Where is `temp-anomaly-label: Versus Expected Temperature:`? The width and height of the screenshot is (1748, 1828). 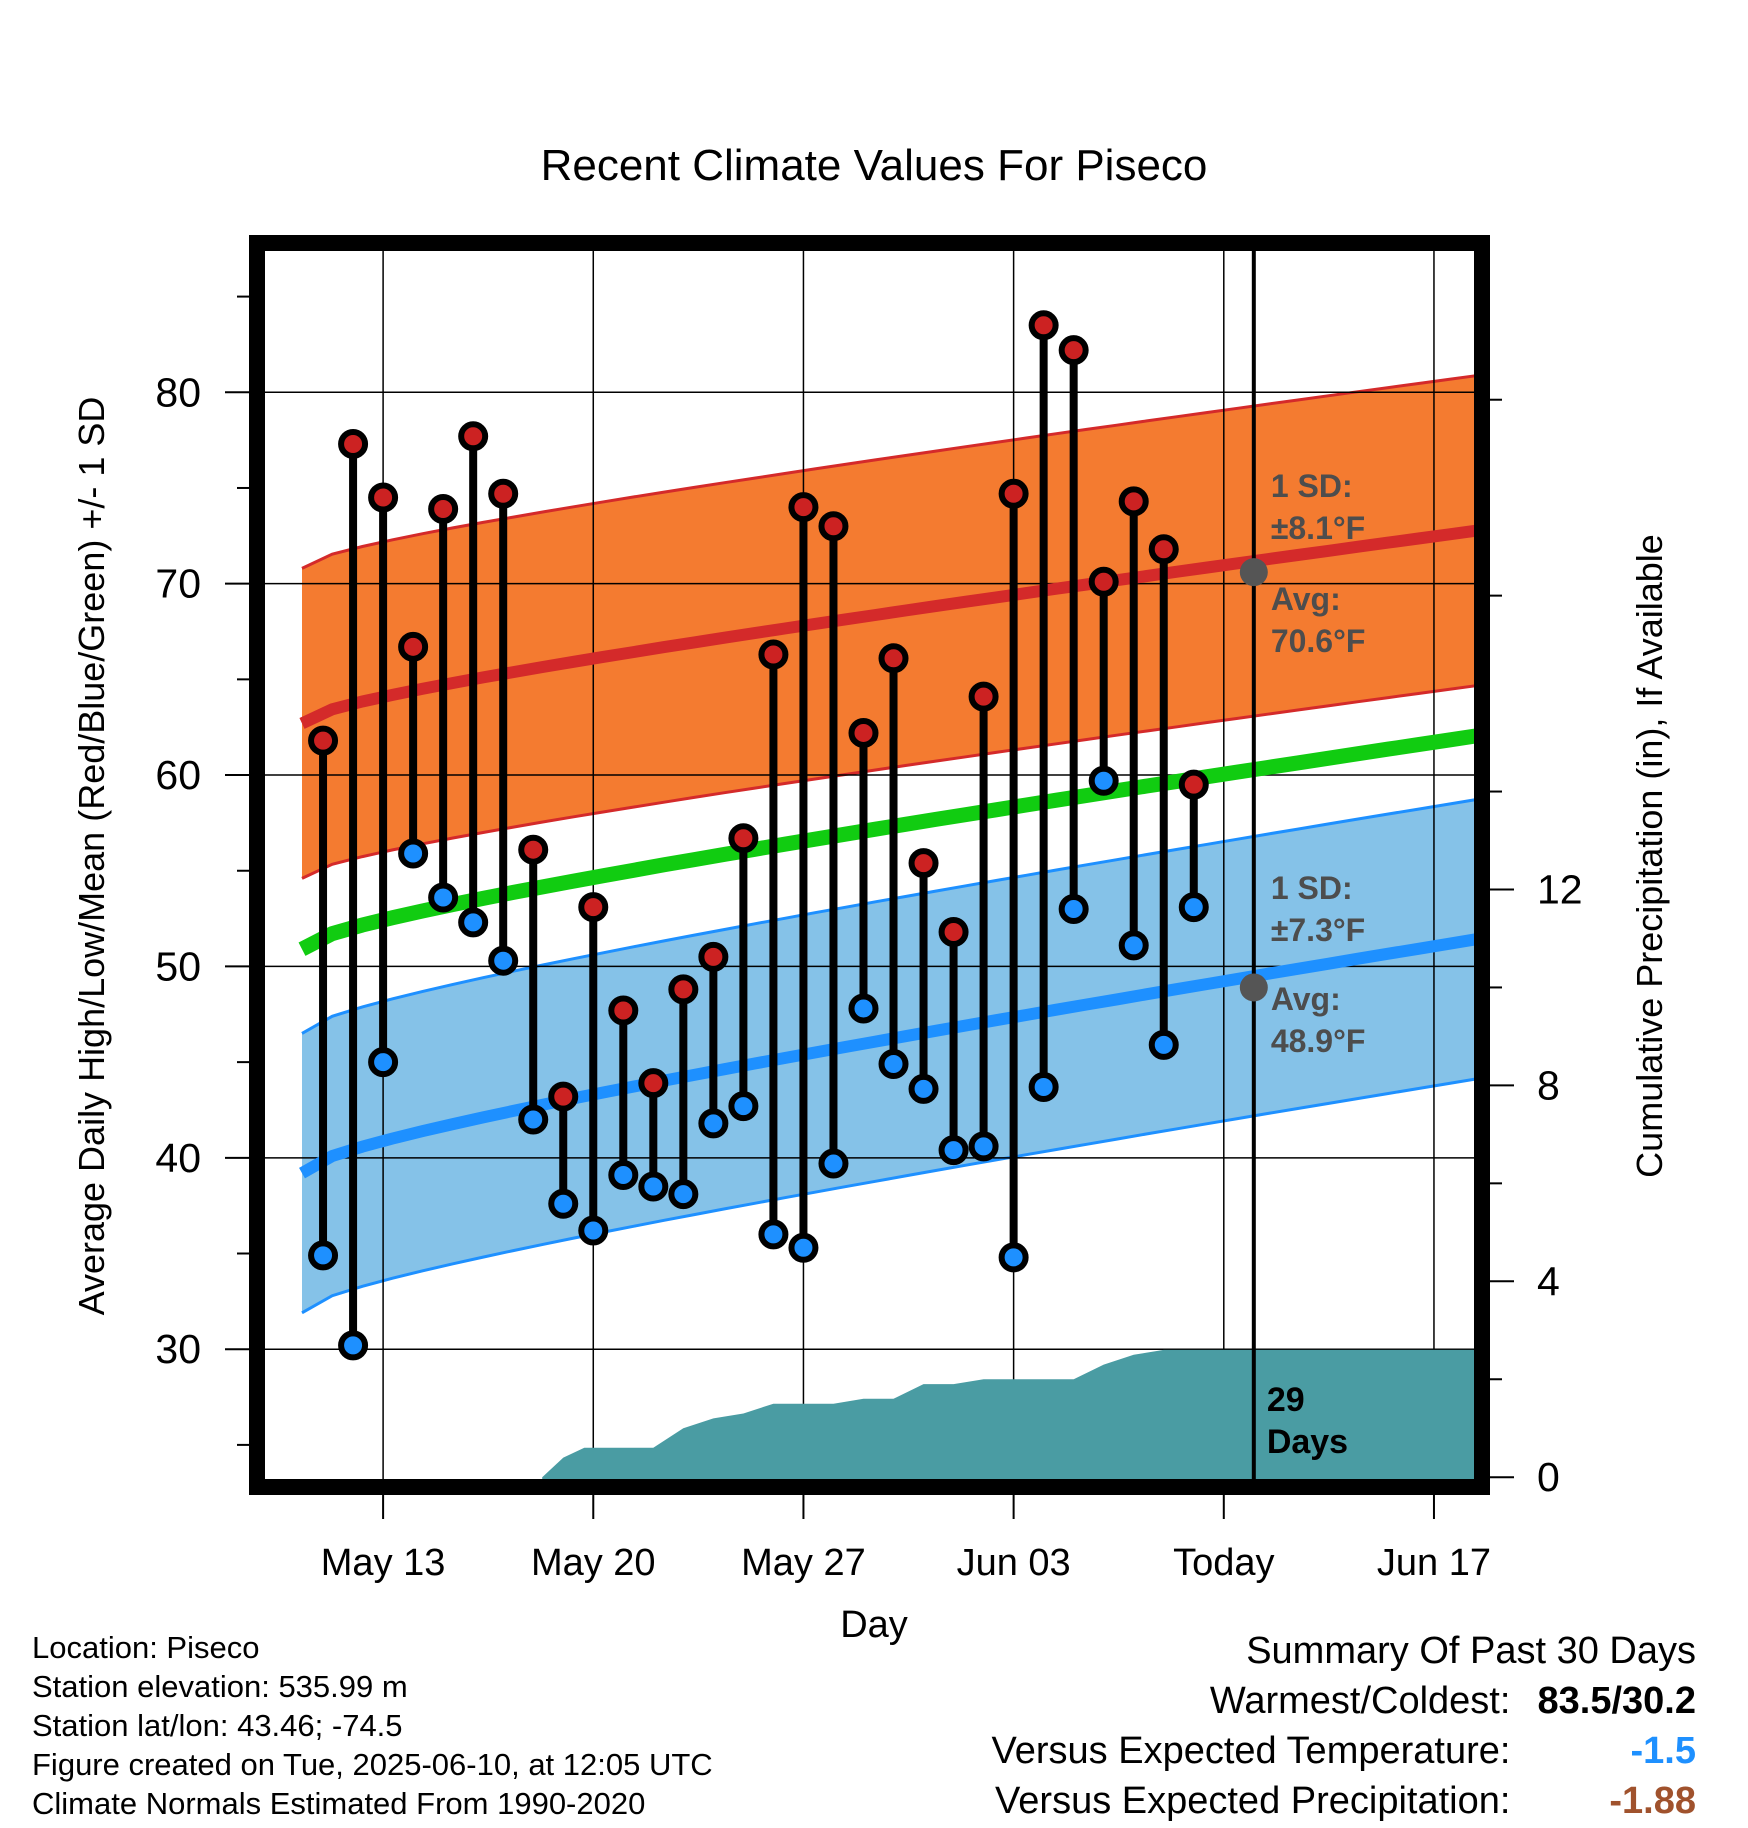 temp-anomaly-label: Versus Expected Temperature: is located at coordinates (1251, 1751).